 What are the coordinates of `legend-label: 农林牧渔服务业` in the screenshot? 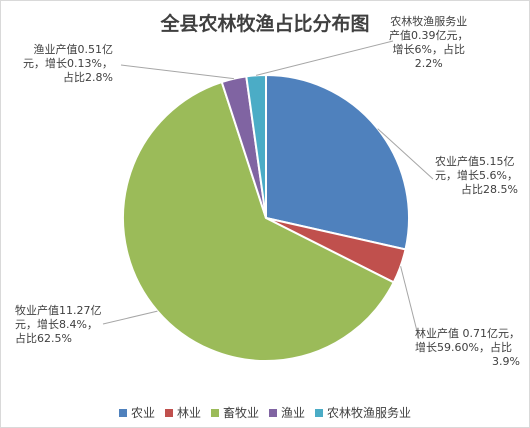 It's located at (369, 413).